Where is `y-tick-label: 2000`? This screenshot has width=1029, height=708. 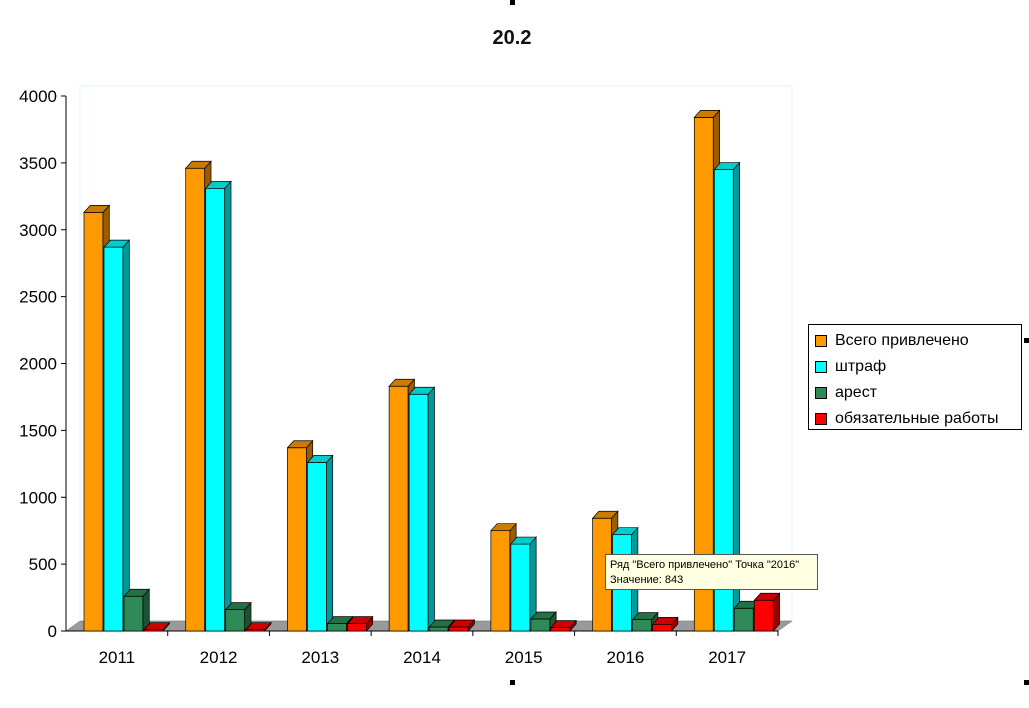
y-tick-label: 2000 is located at coordinates (38, 364).